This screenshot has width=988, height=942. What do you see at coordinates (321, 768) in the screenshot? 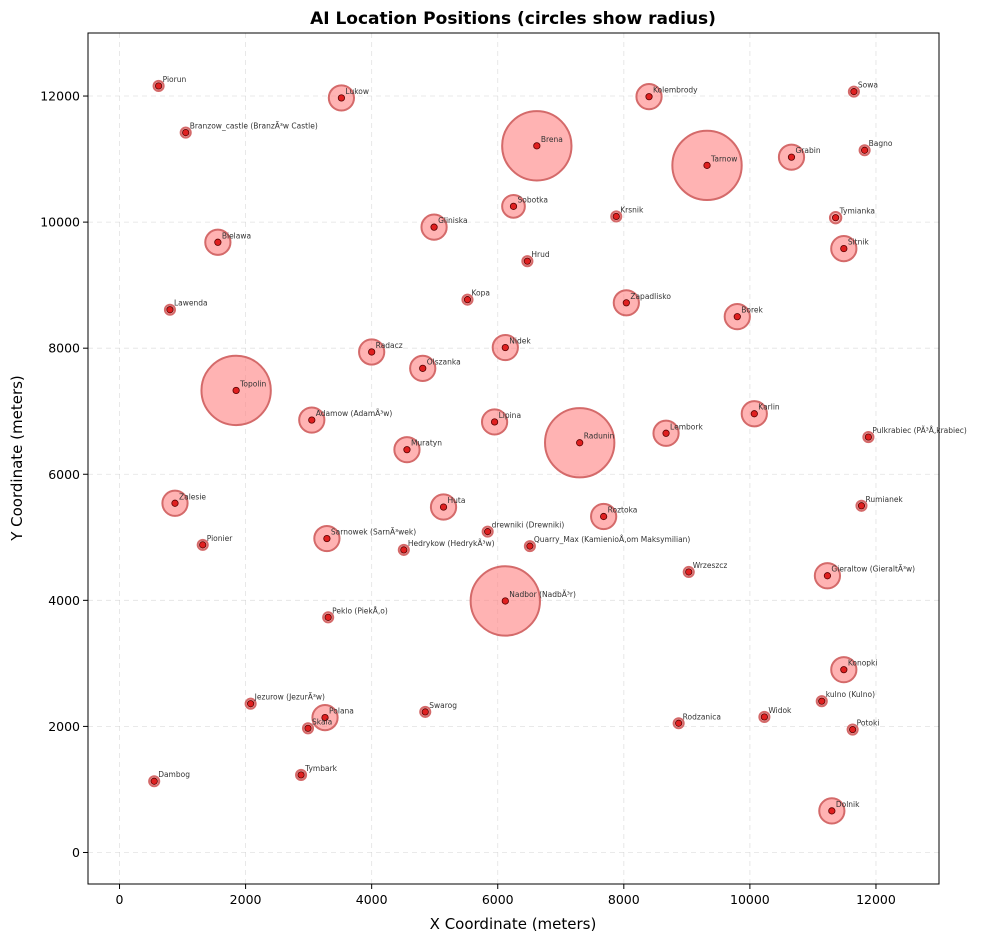
I see `location-label: Tymbark` at bounding box center [321, 768].